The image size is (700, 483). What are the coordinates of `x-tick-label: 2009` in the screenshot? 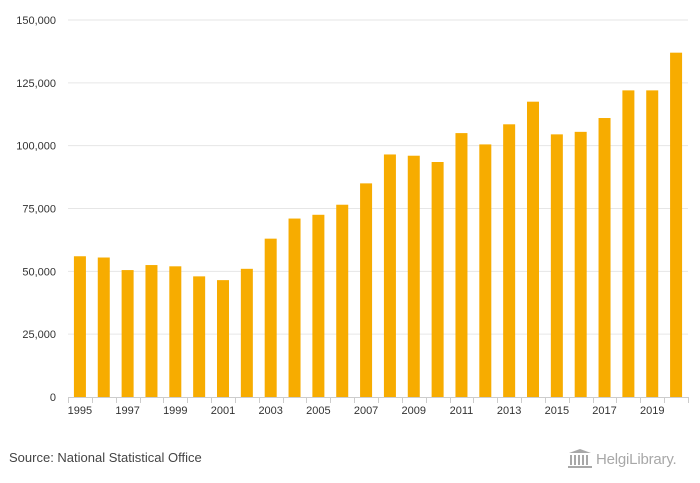 It's located at (414, 411).